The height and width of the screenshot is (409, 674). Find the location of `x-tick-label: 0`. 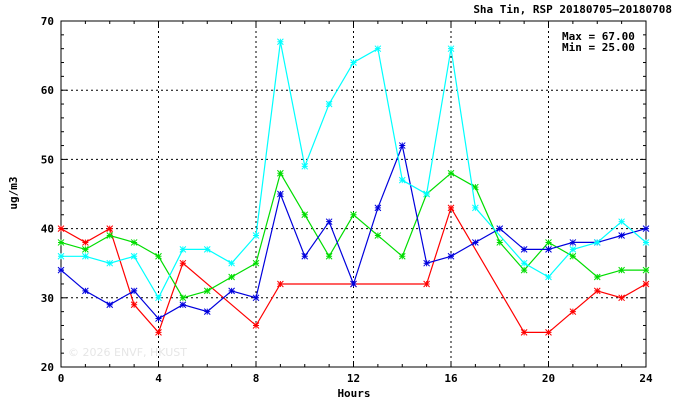

x-tick-label: 0 is located at coordinates (61, 378).